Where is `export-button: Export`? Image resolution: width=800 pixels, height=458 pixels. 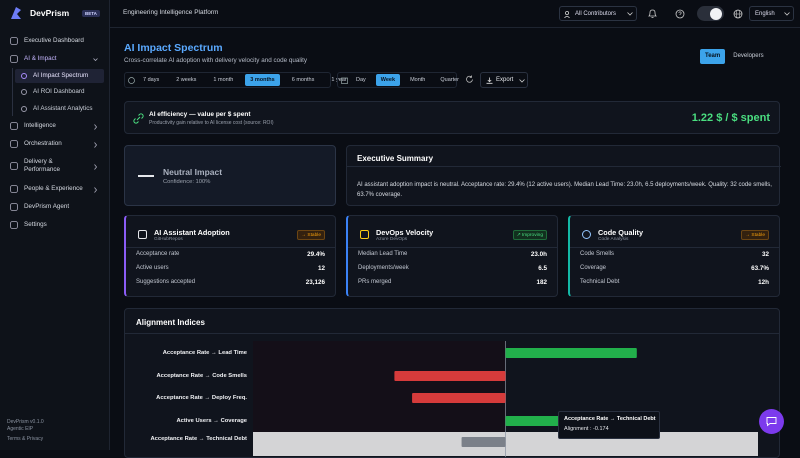 export-button: Export is located at coordinates (504, 80).